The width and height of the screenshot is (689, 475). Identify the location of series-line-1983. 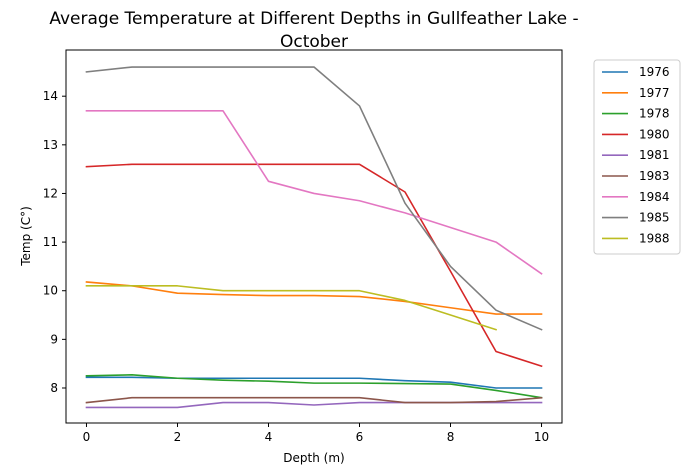
(314, 400).